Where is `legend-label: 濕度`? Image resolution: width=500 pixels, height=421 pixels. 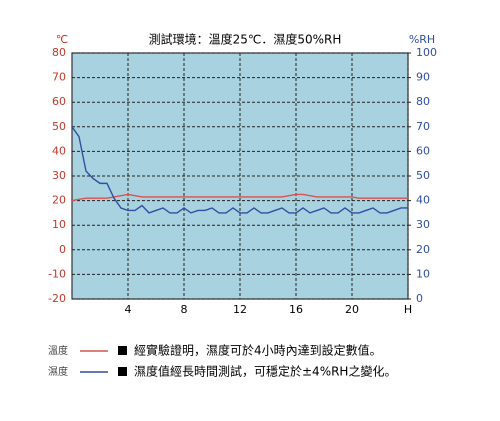 legend-label: 濕度 is located at coordinates (58, 371).